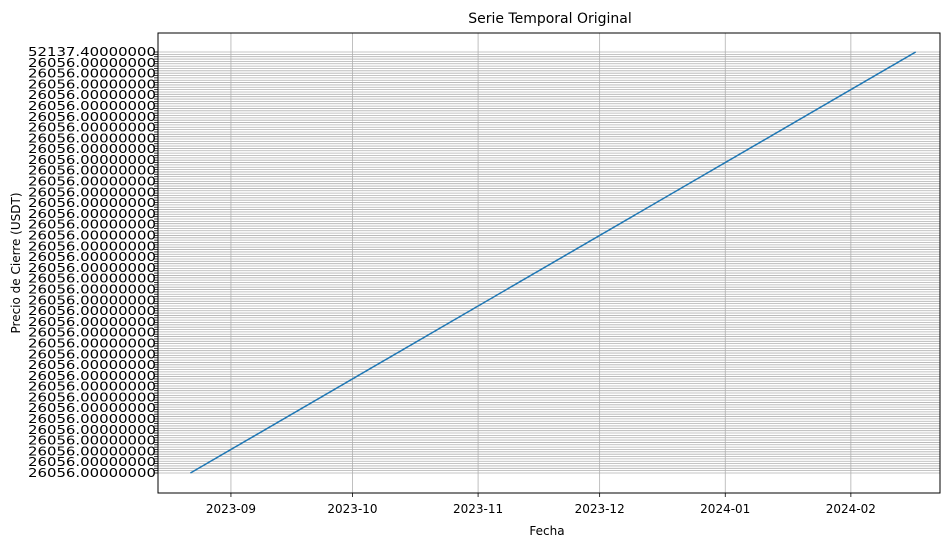 This screenshot has height=547, width=943. What do you see at coordinates (725, 509) in the screenshot?
I see `x-tick-label: 2024-01` at bounding box center [725, 509].